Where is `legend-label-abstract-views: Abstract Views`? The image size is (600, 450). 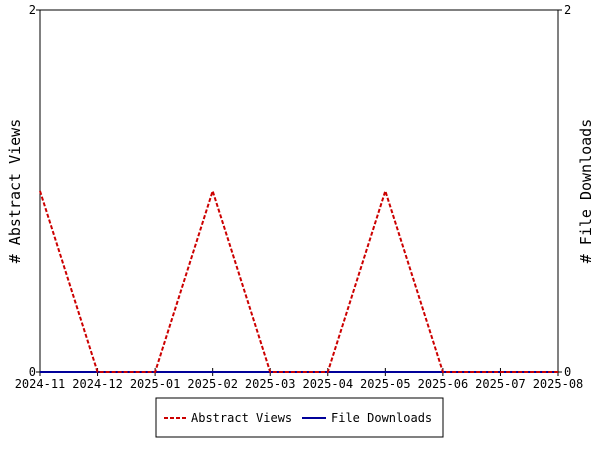
legend-label-abstract-views: Abstract Views is located at coordinates (241, 418).